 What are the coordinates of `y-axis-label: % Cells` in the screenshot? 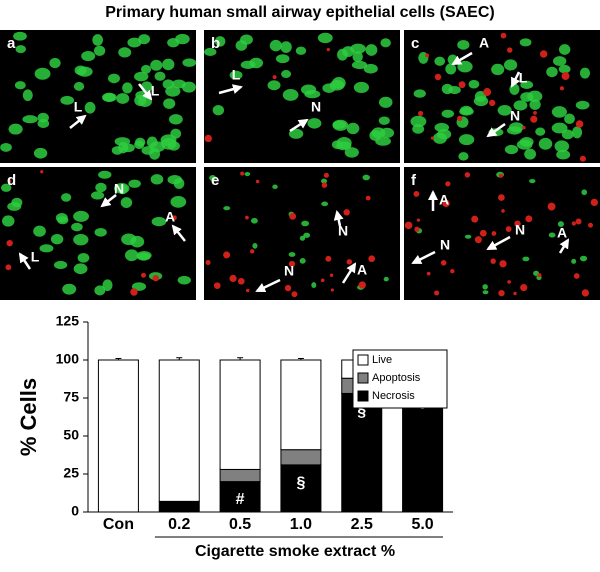 It's located at (28, 417).